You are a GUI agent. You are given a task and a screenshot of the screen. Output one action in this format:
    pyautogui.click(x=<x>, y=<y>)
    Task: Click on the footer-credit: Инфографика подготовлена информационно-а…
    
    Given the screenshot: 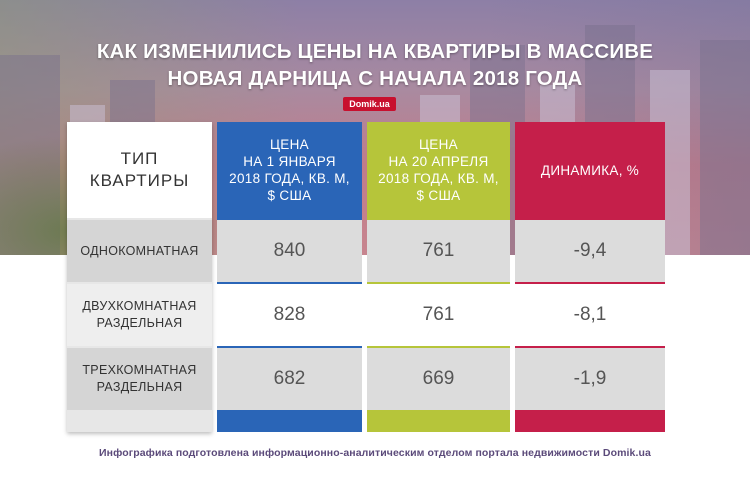 What is the action you would take?
    pyautogui.click(x=375, y=453)
    